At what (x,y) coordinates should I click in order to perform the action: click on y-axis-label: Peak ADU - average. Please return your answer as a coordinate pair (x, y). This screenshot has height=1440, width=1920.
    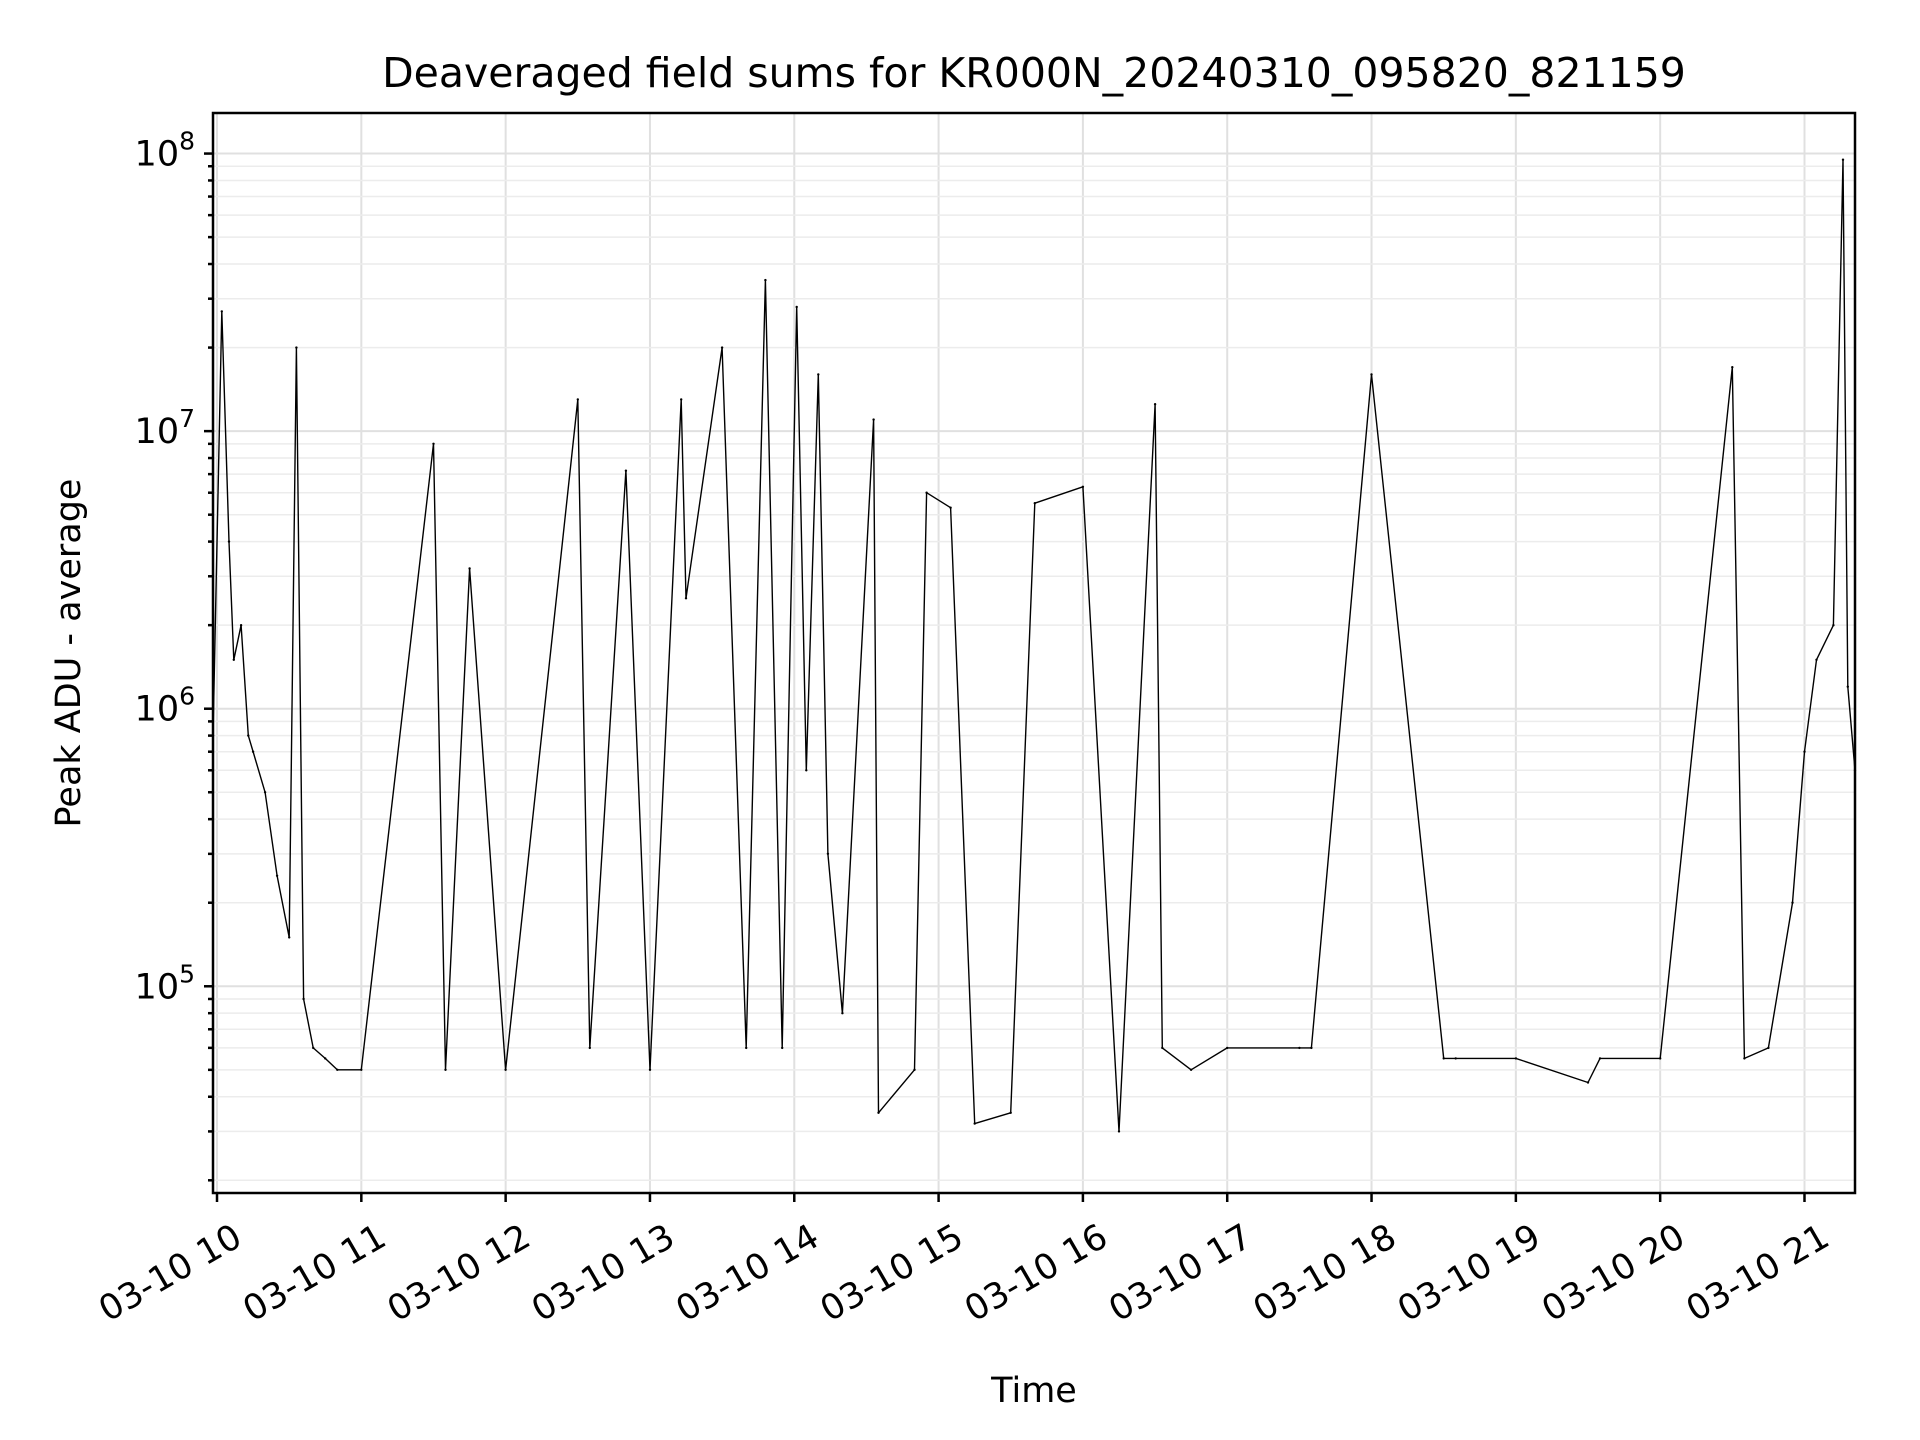
    Looking at the image, I should click on (69, 653).